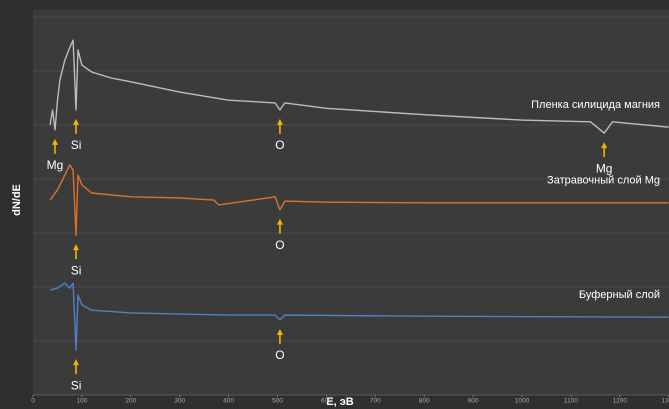 This screenshot has height=409, width=669. I want to click on x-tick-label: 800, so click(424, 401).